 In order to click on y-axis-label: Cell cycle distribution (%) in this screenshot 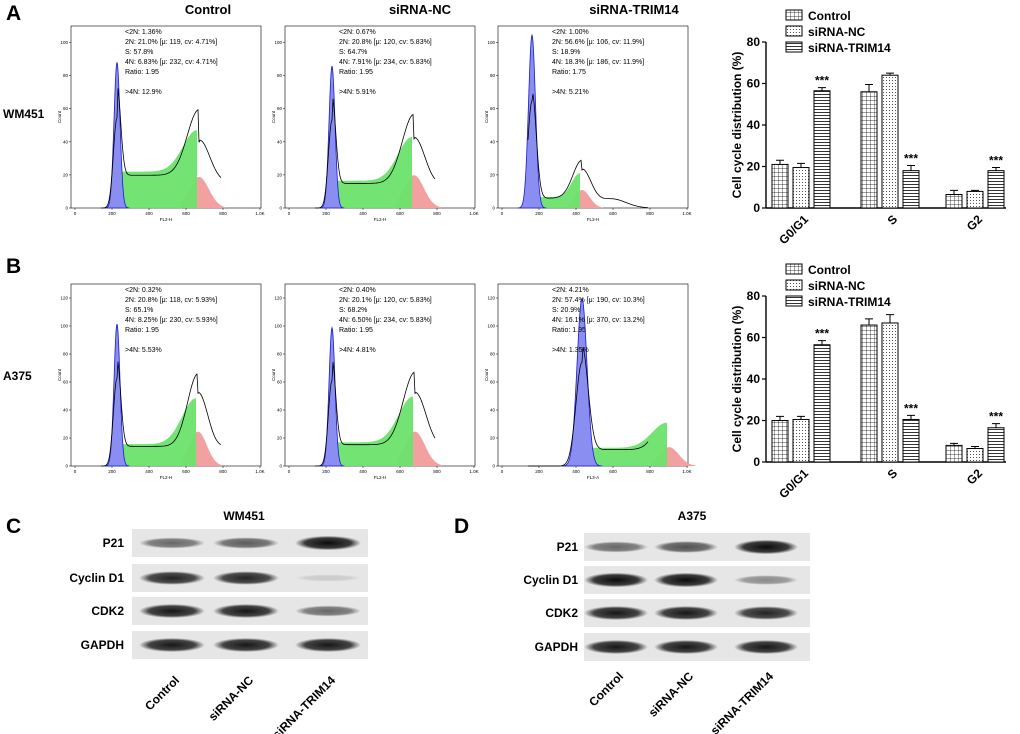, I will do `click(737, 379)`.